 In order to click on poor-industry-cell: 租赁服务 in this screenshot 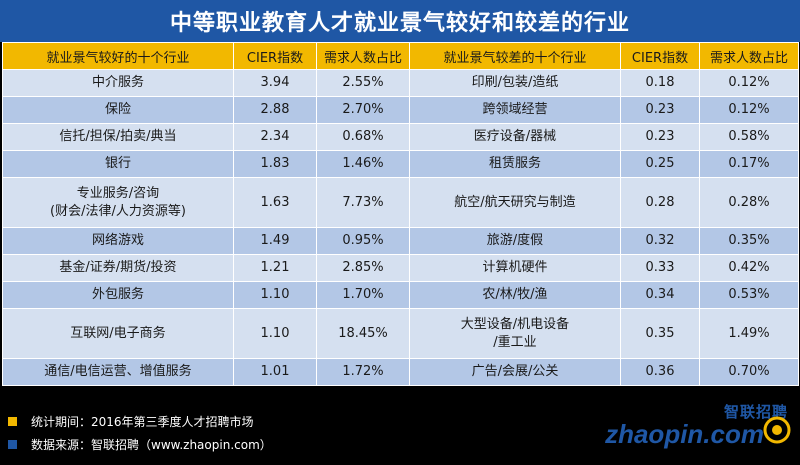, I will do `click(515, 164)`.